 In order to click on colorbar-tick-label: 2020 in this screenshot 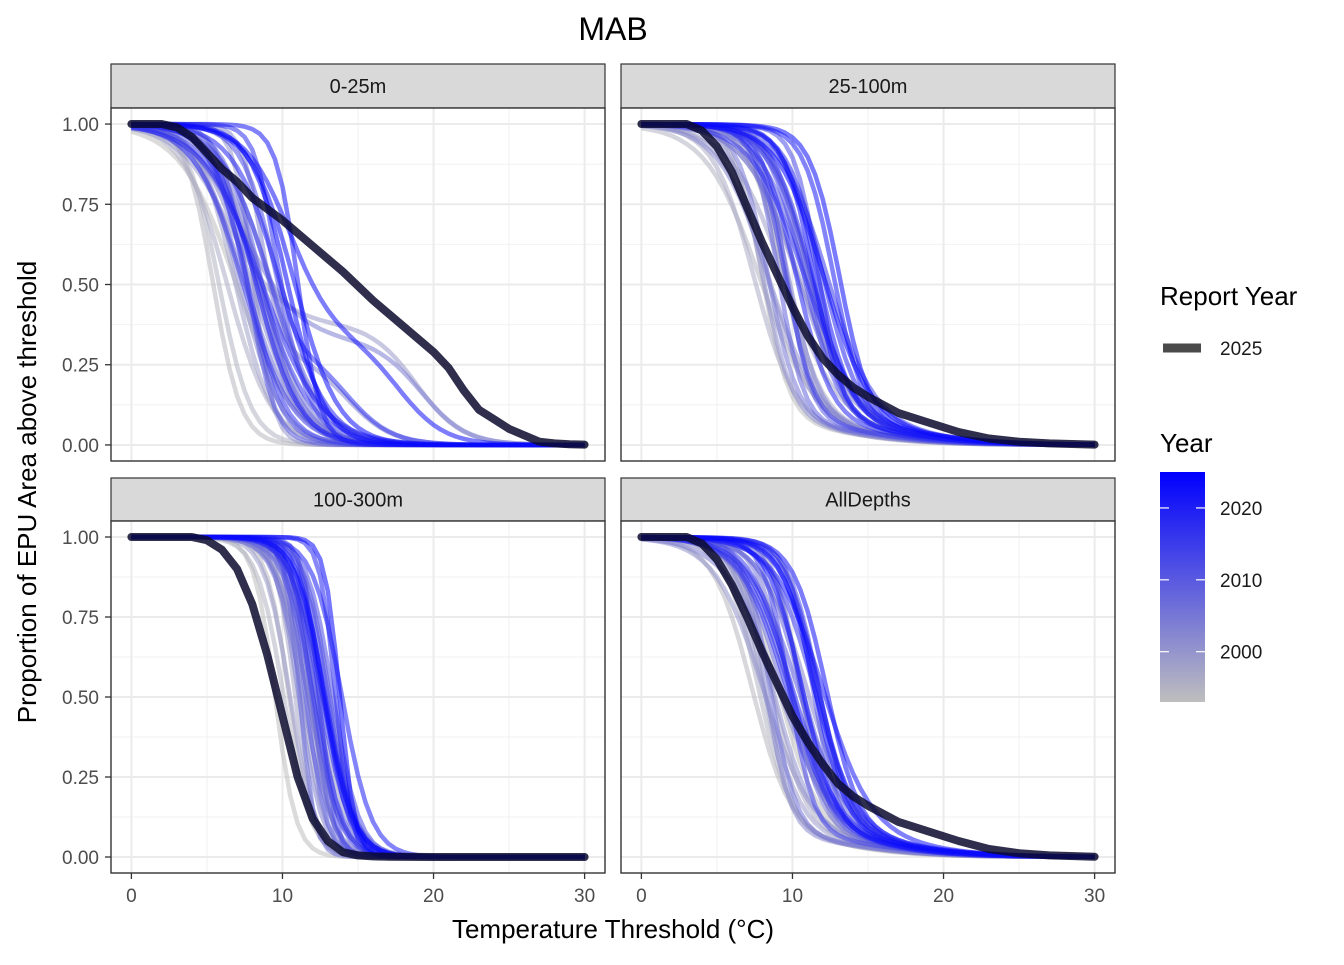, I will do `click(1241, 509)`.